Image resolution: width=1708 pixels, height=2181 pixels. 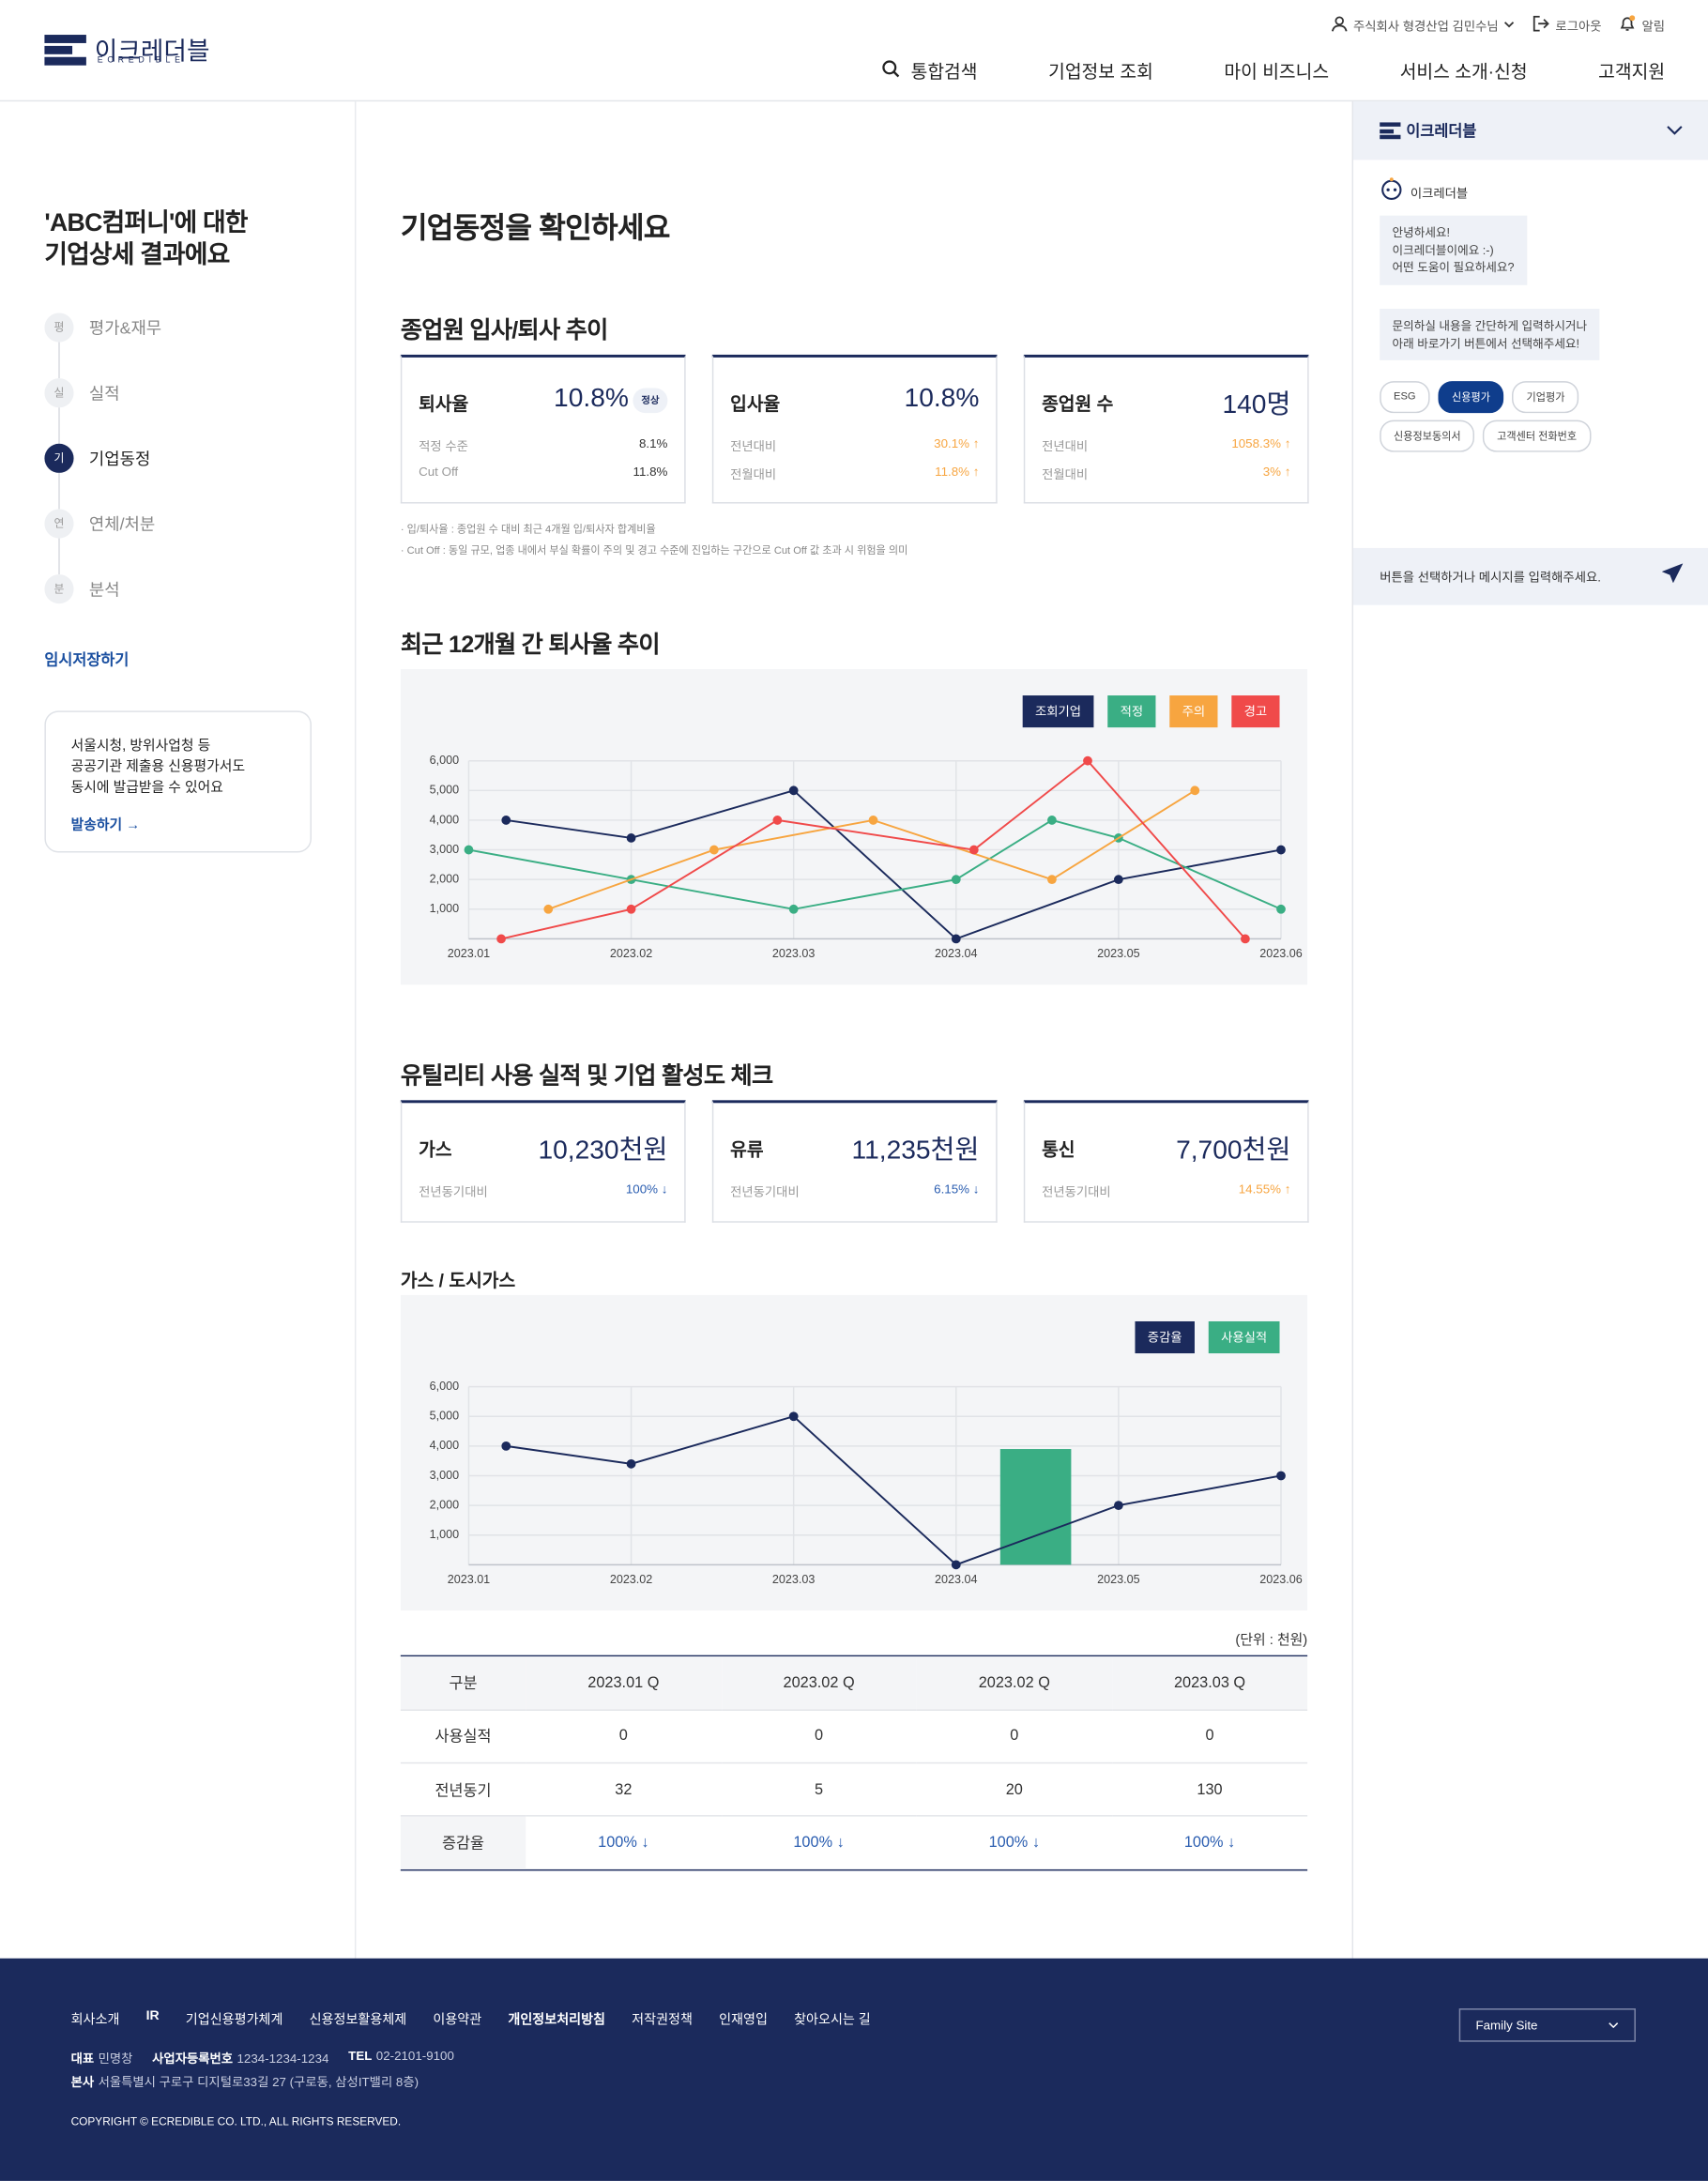 I want to click on bubble-line: 어떤 도움이 필요하세요?, so click(x=1454, y=267).